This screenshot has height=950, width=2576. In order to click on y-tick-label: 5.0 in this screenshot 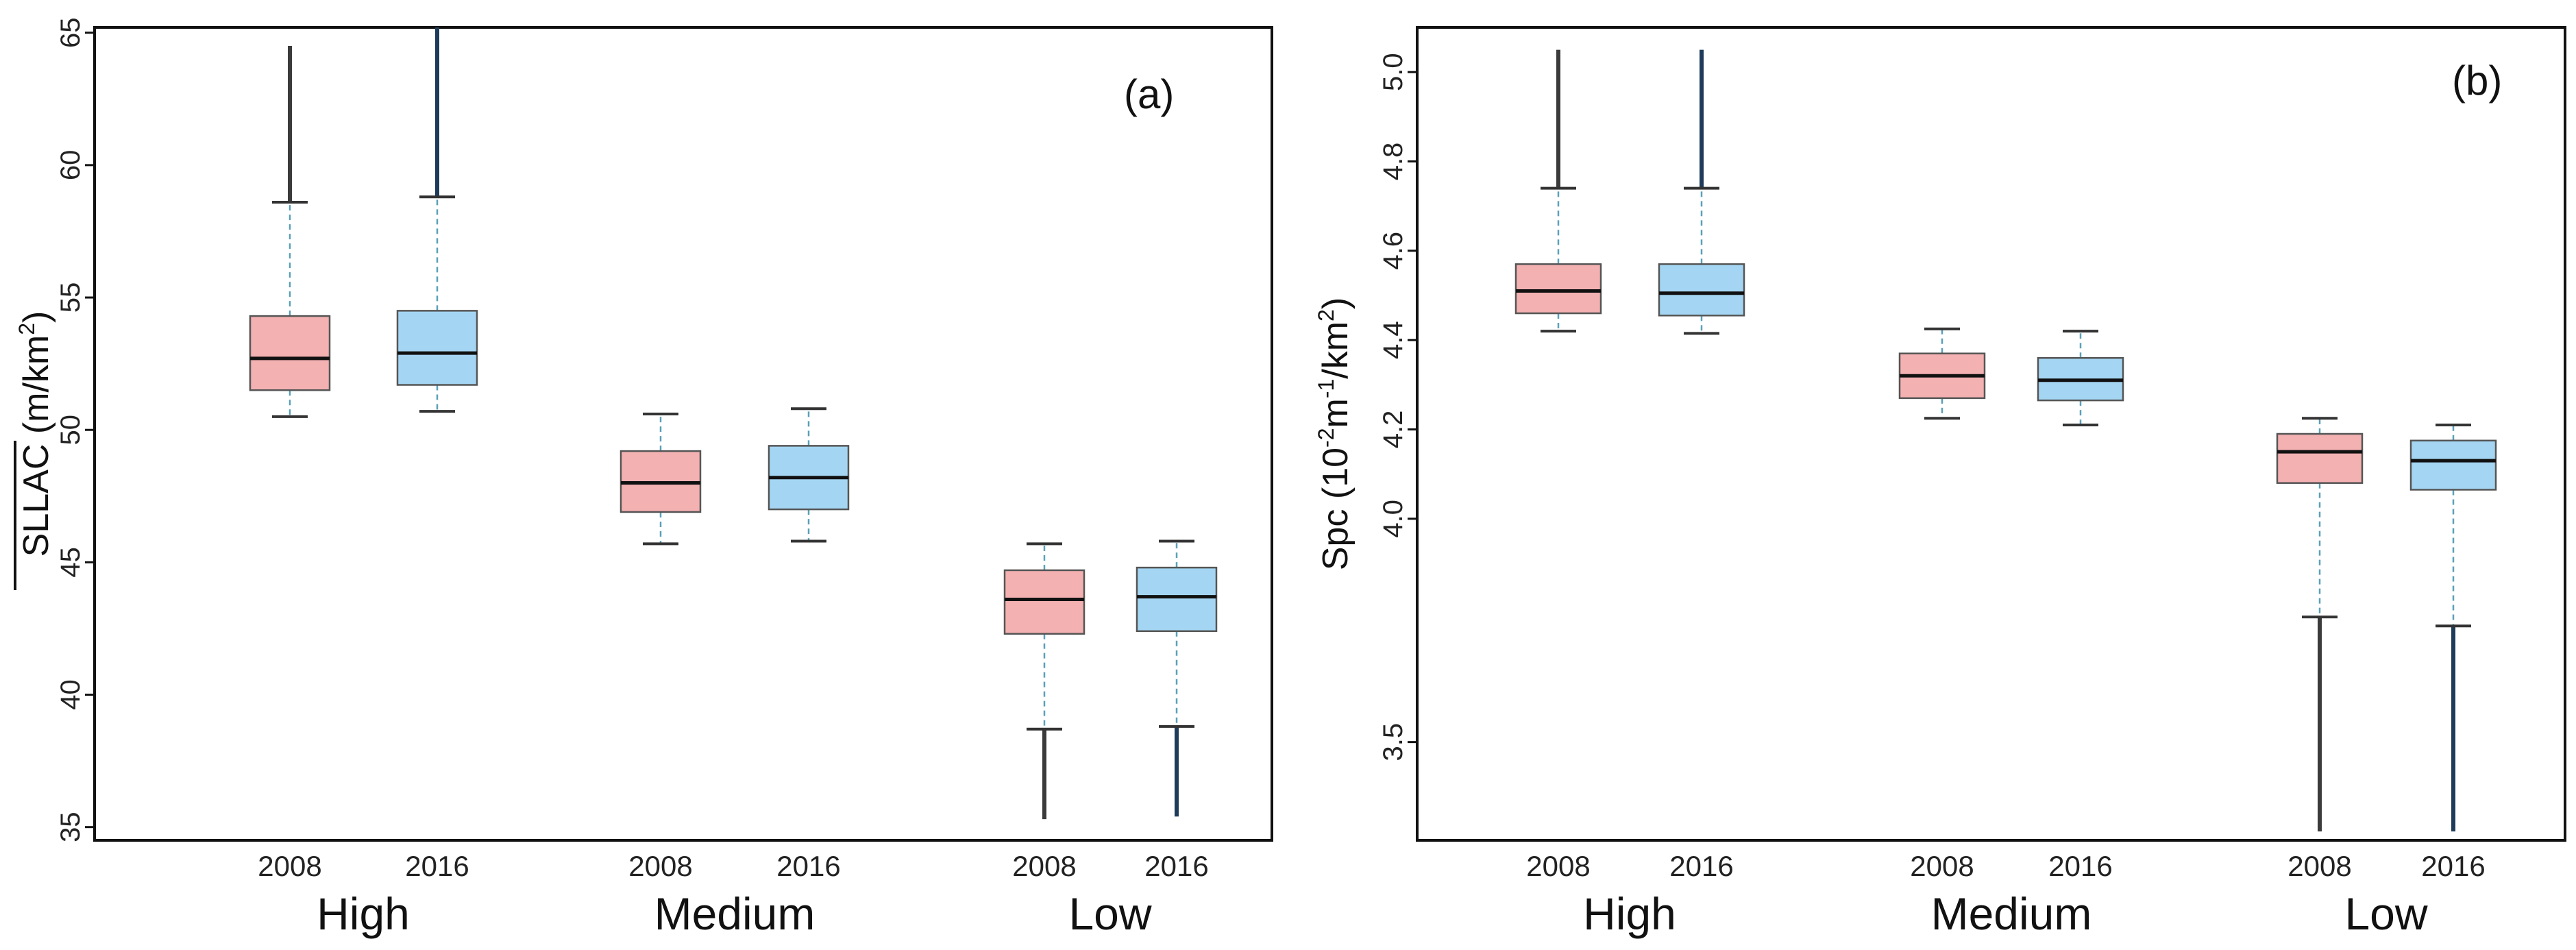, I will do `click(1393, 72)`.